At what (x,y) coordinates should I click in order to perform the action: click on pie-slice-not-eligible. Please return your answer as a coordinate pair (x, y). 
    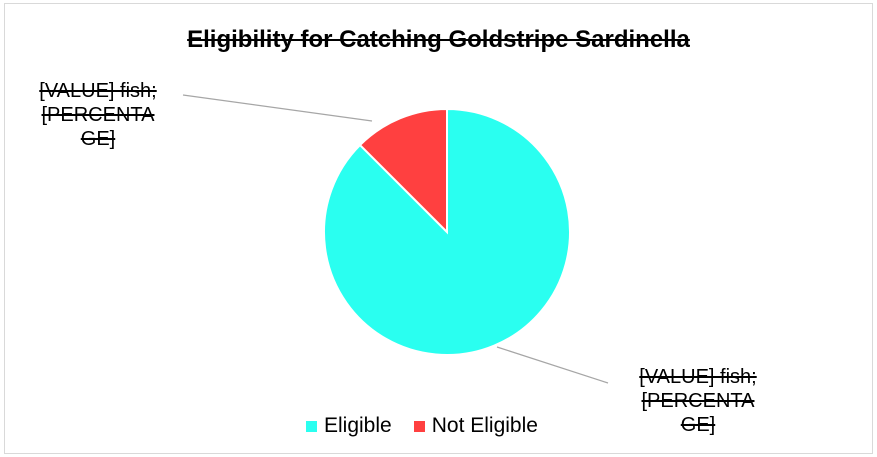
    Looking at the image, I should click on (403, 171).